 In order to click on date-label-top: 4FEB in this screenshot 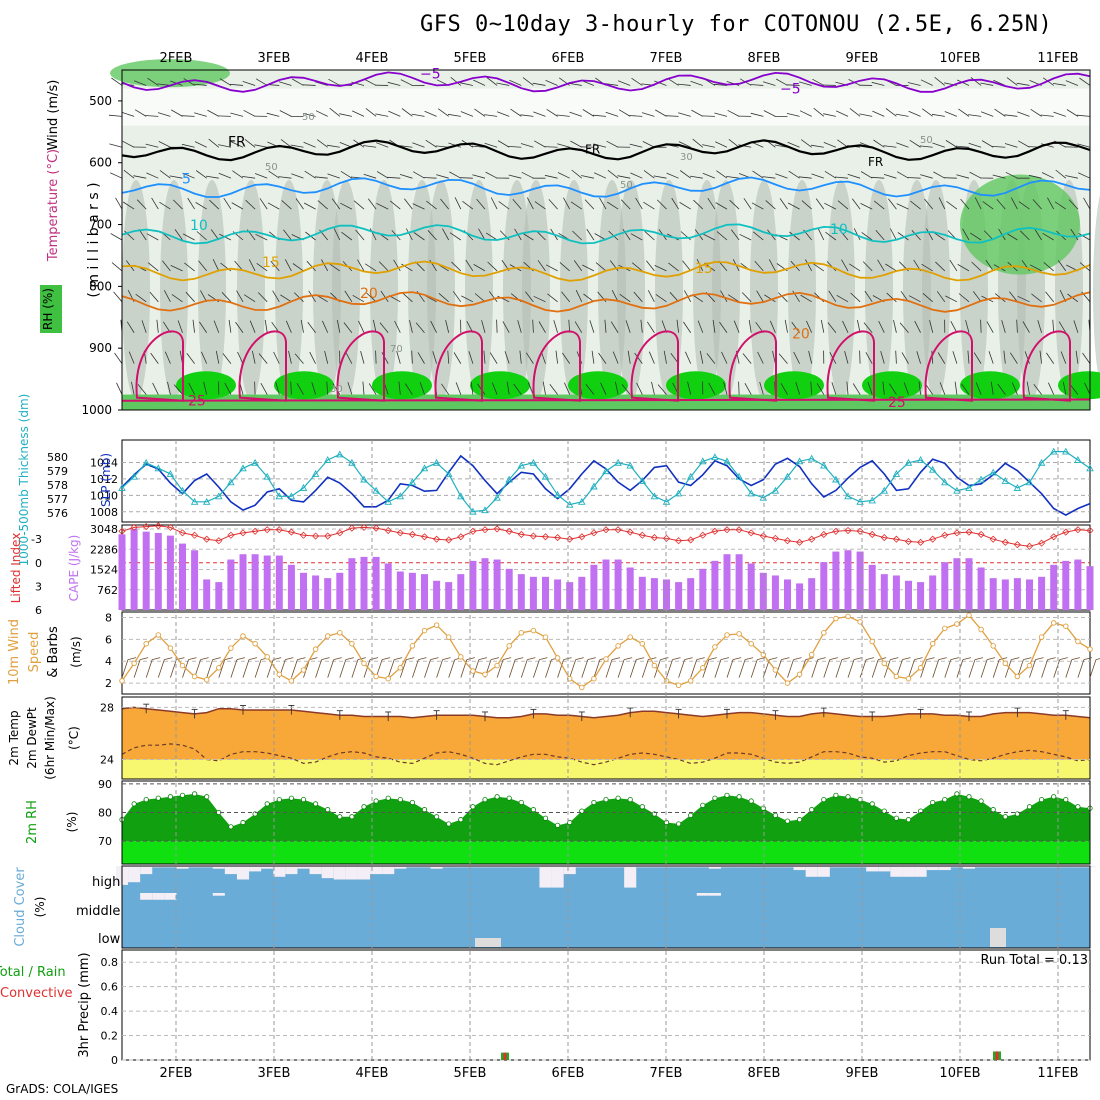, I will do `click(372, 58)`.